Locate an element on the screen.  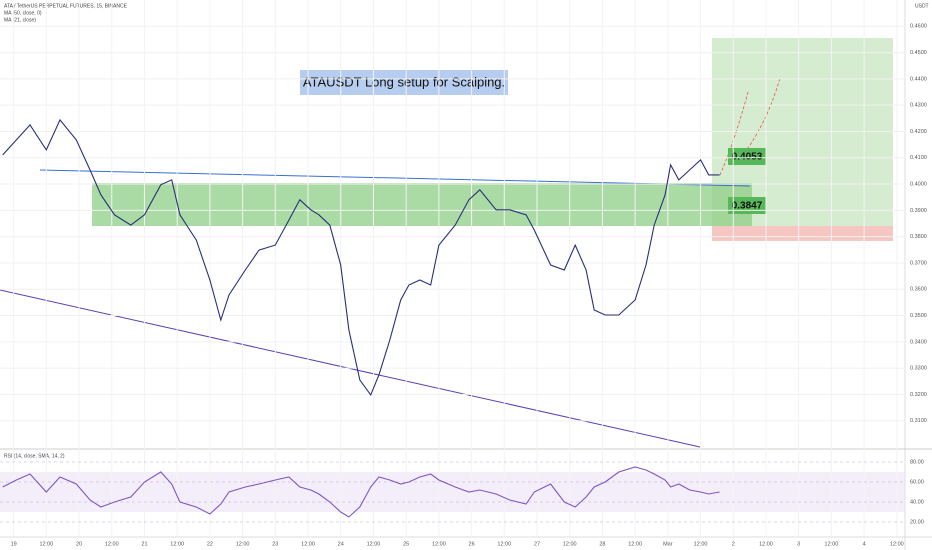
series-line is located at coordinates (361, 492).